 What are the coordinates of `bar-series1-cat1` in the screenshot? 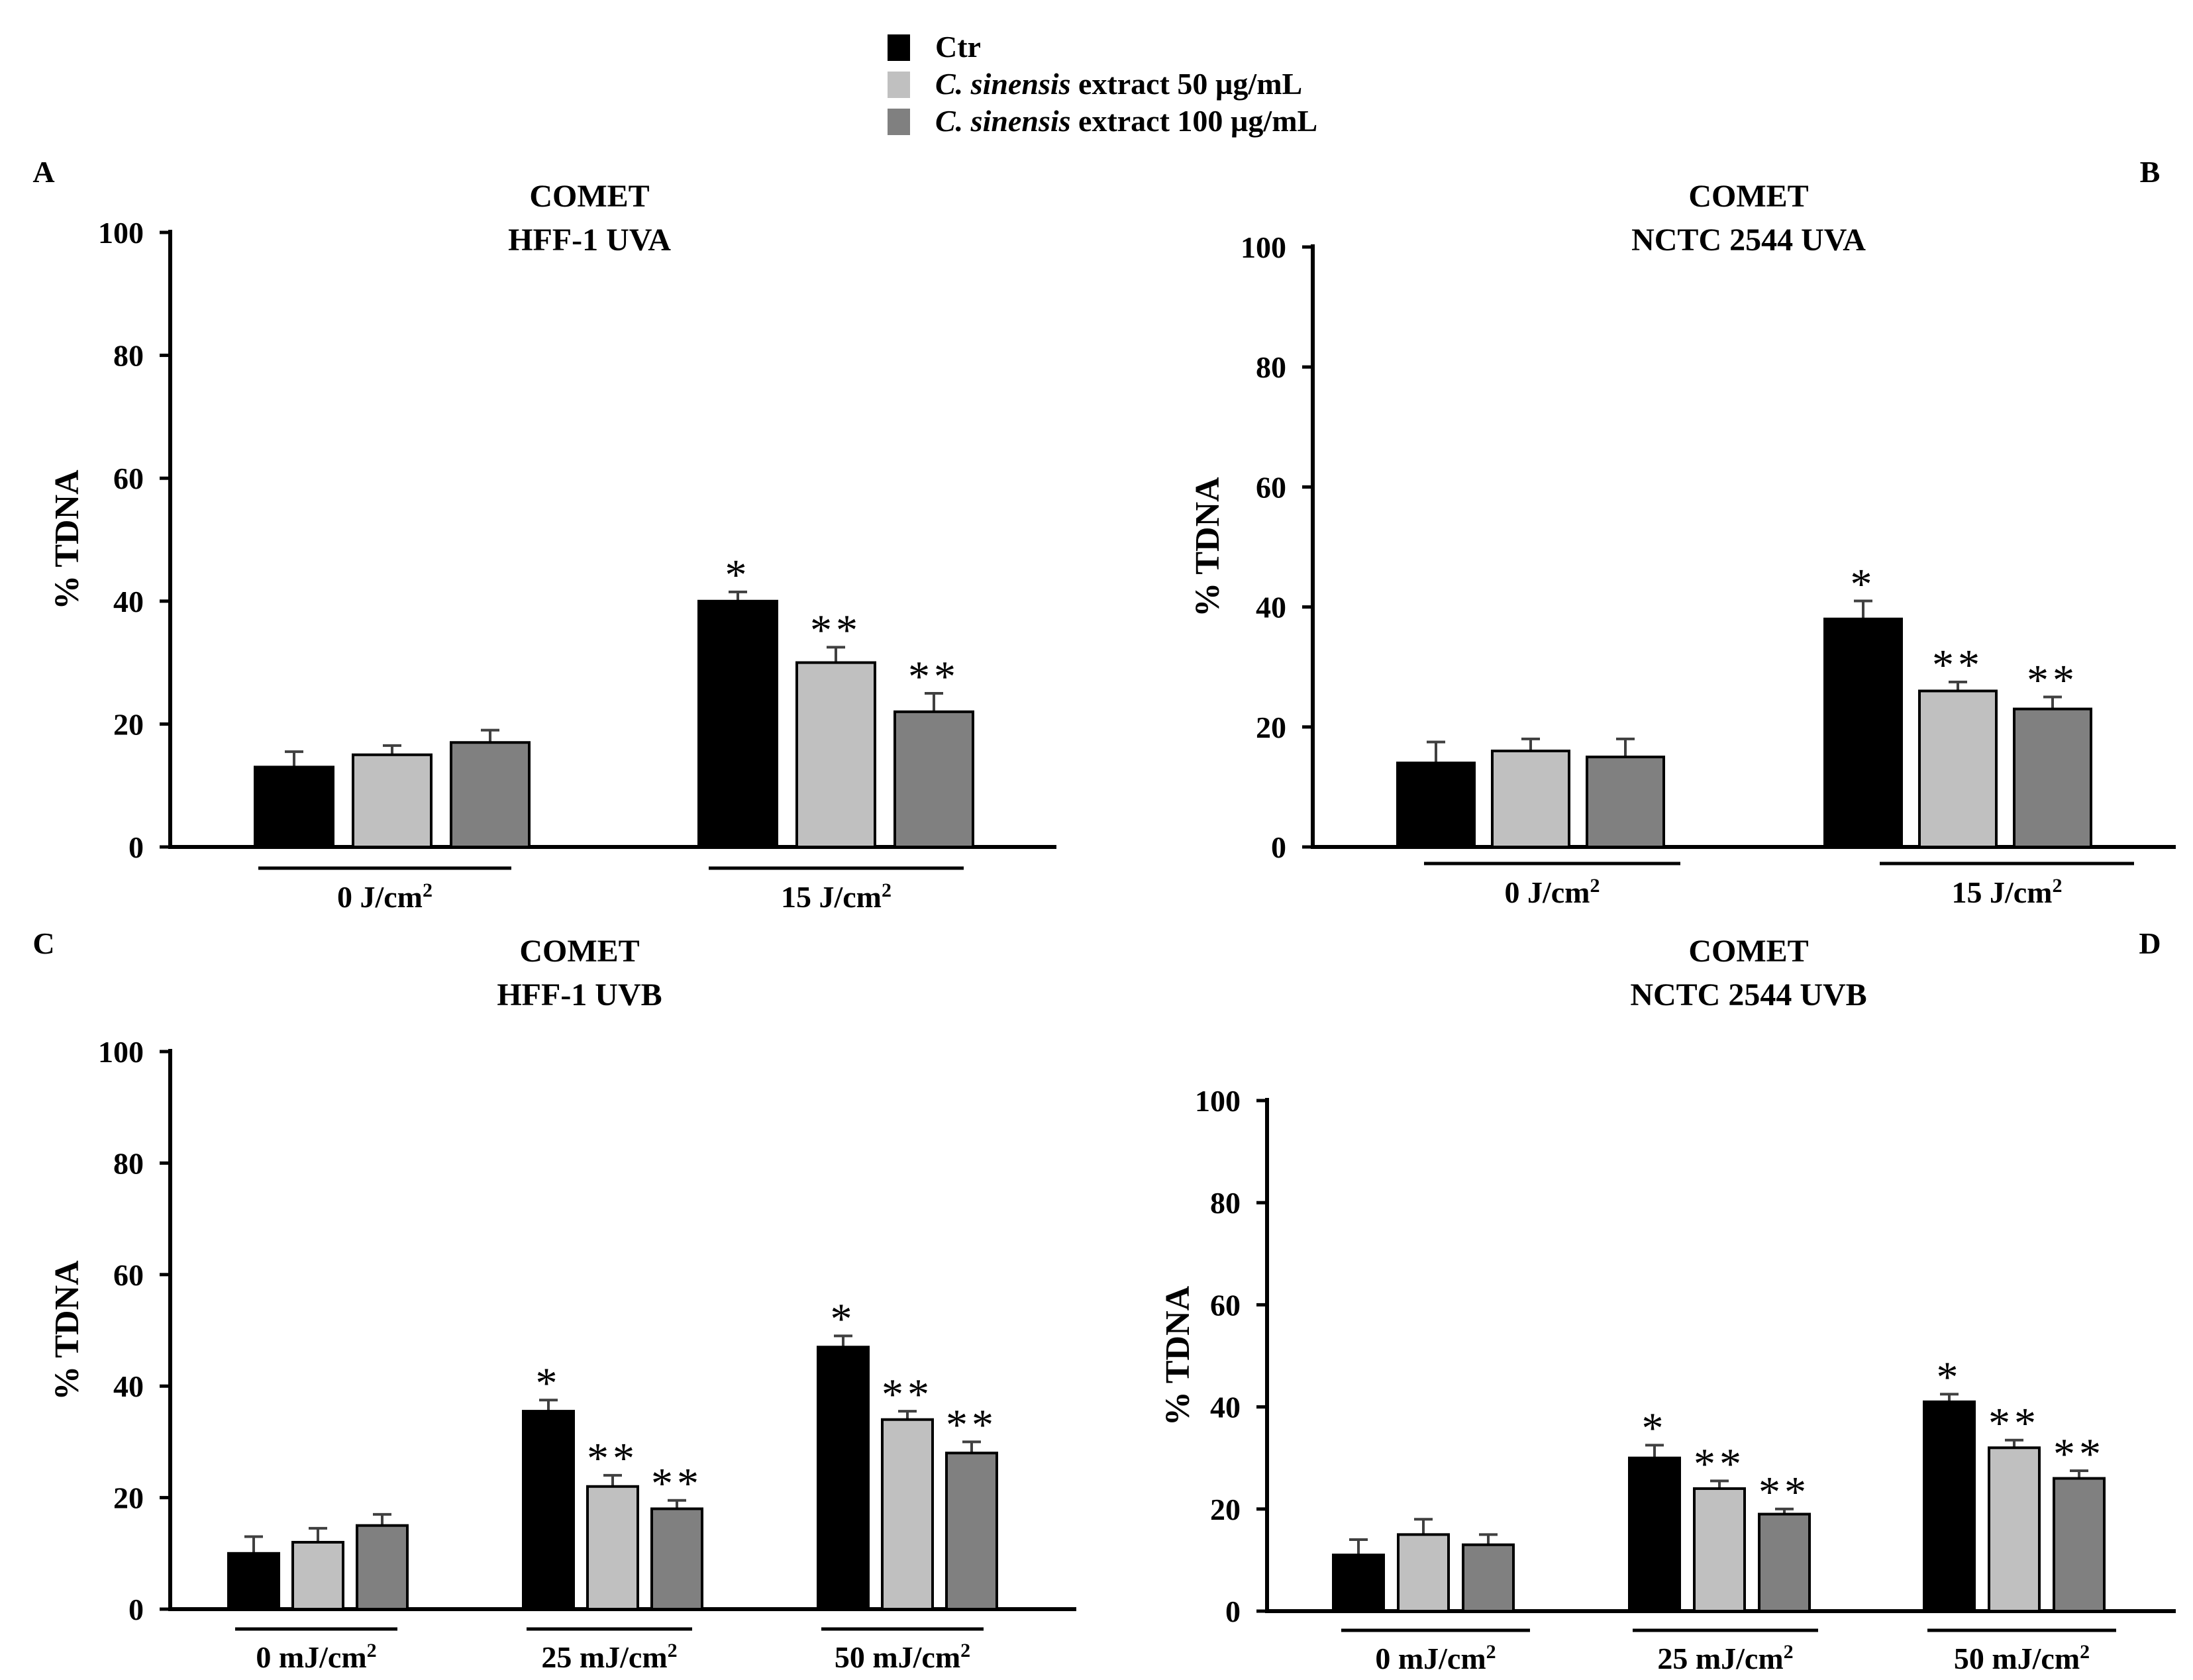 It's located at (1958, 768).